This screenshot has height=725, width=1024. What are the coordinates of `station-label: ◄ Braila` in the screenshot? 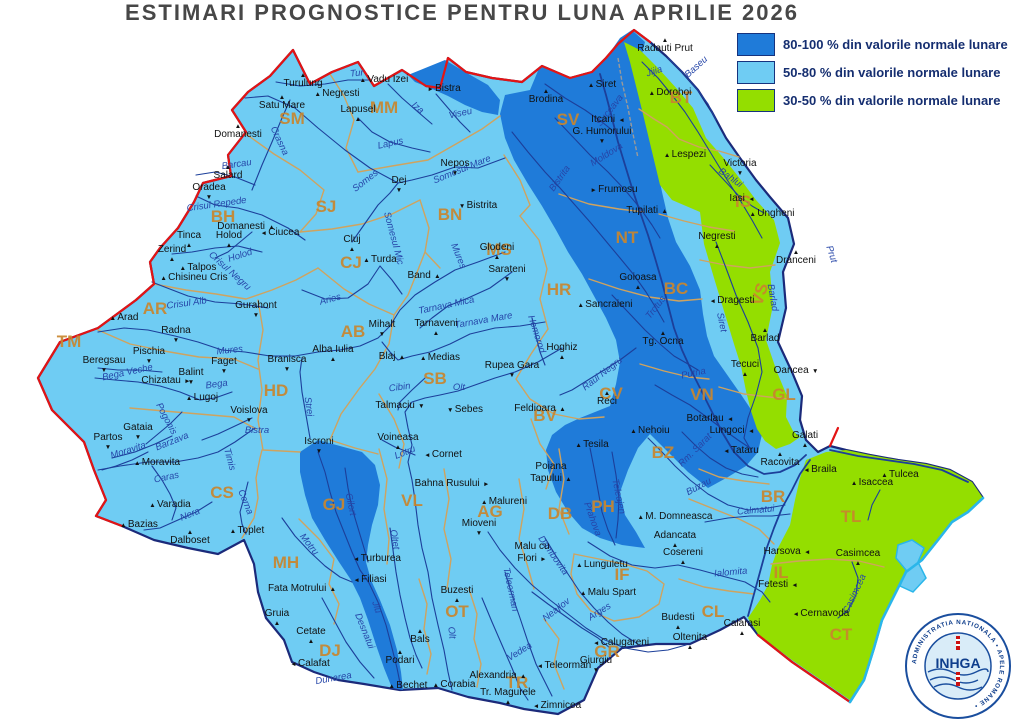 It's located at (820, 469).